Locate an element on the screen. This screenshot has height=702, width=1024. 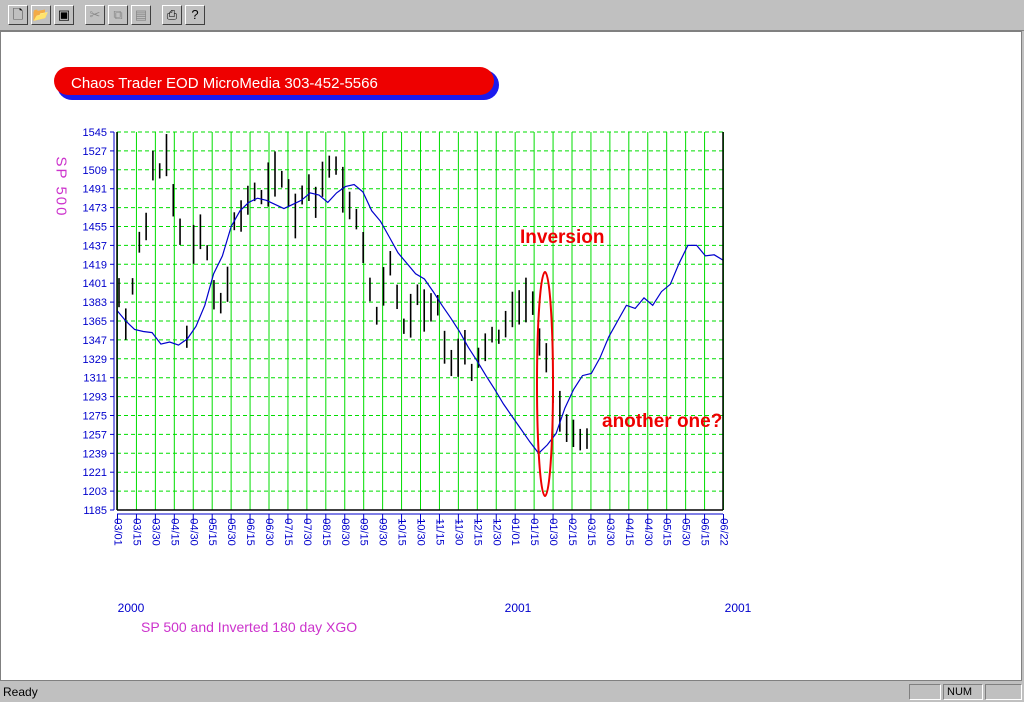
status-bar: Ready NUM is located at coordinates (512, 692).